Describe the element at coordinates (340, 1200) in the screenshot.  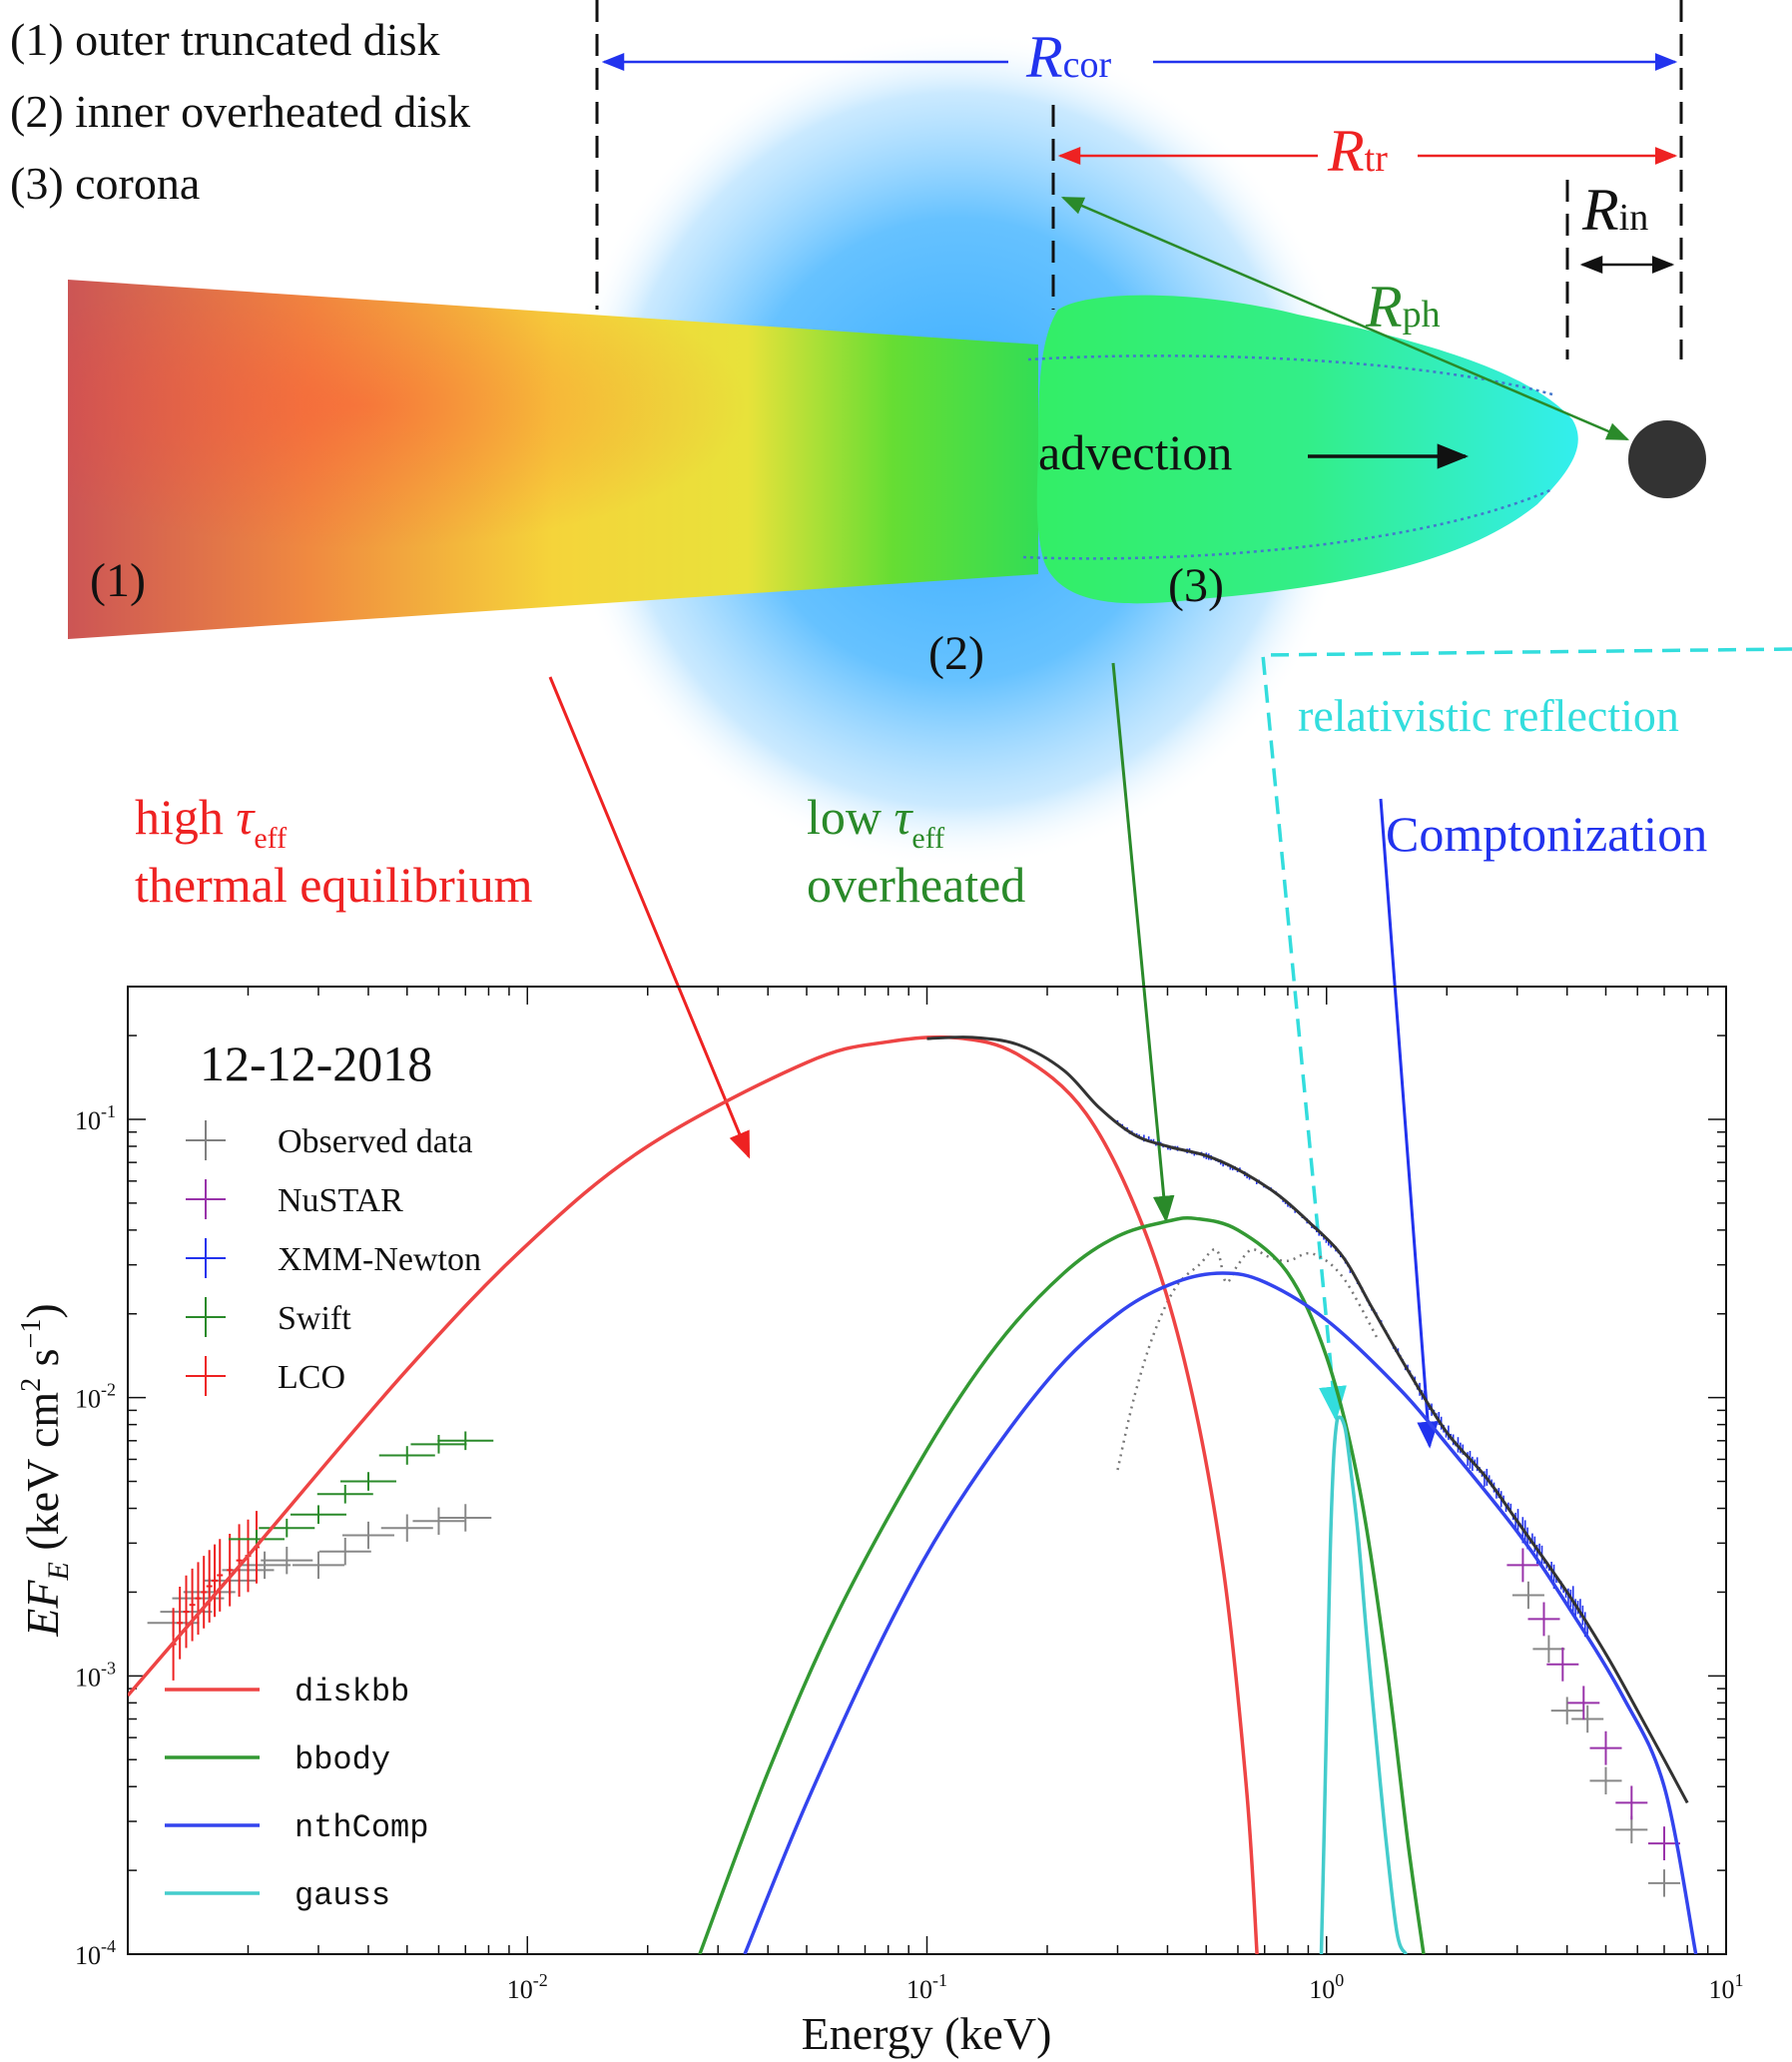
I see `data-legend-label: NuSTAR` at that location.